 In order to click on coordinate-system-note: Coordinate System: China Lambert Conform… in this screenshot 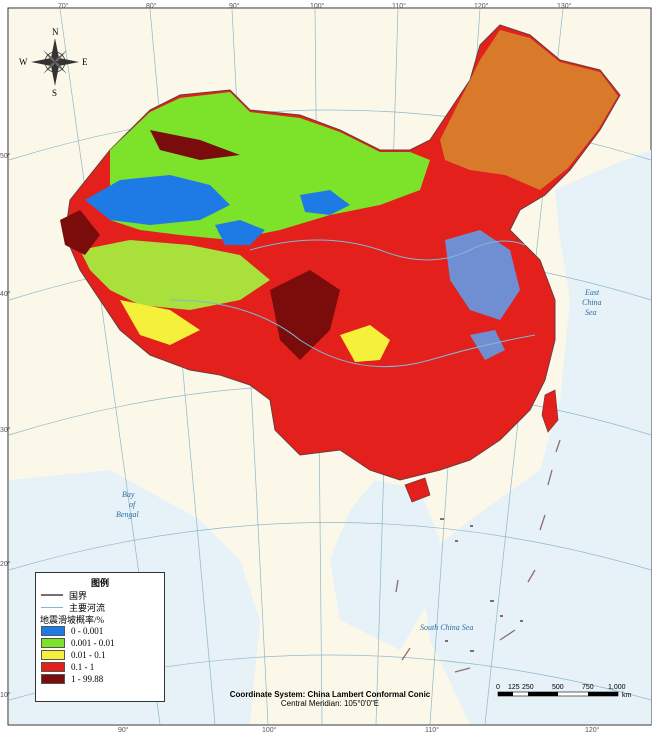, I will do `click(330, 699)`.